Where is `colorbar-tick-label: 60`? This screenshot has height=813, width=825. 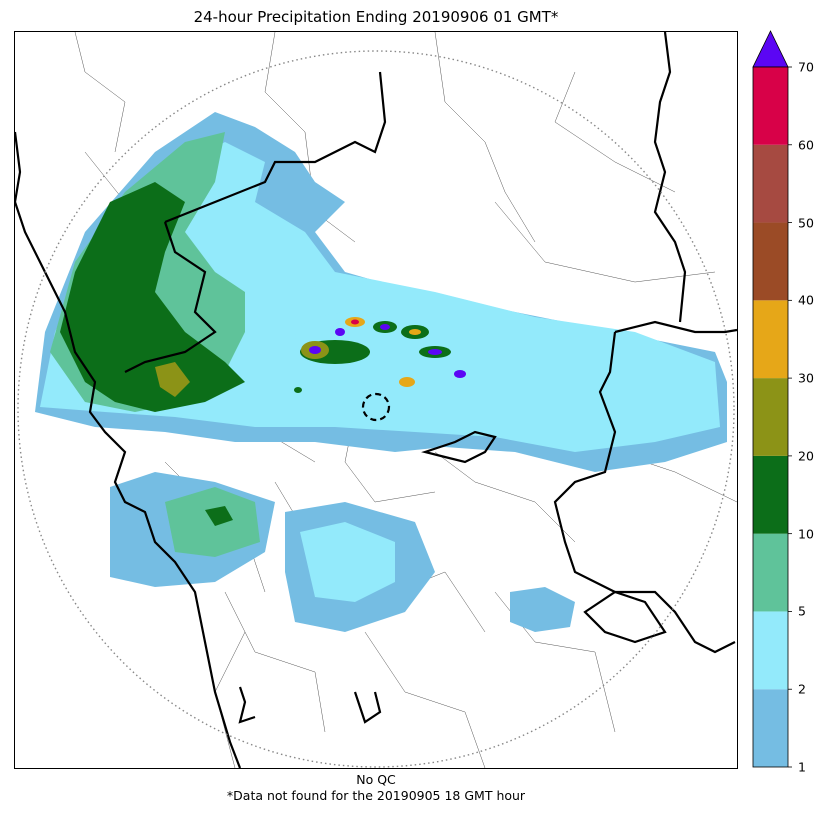 colorbar-tick-label: 60 is located at coordinates (806, 145).